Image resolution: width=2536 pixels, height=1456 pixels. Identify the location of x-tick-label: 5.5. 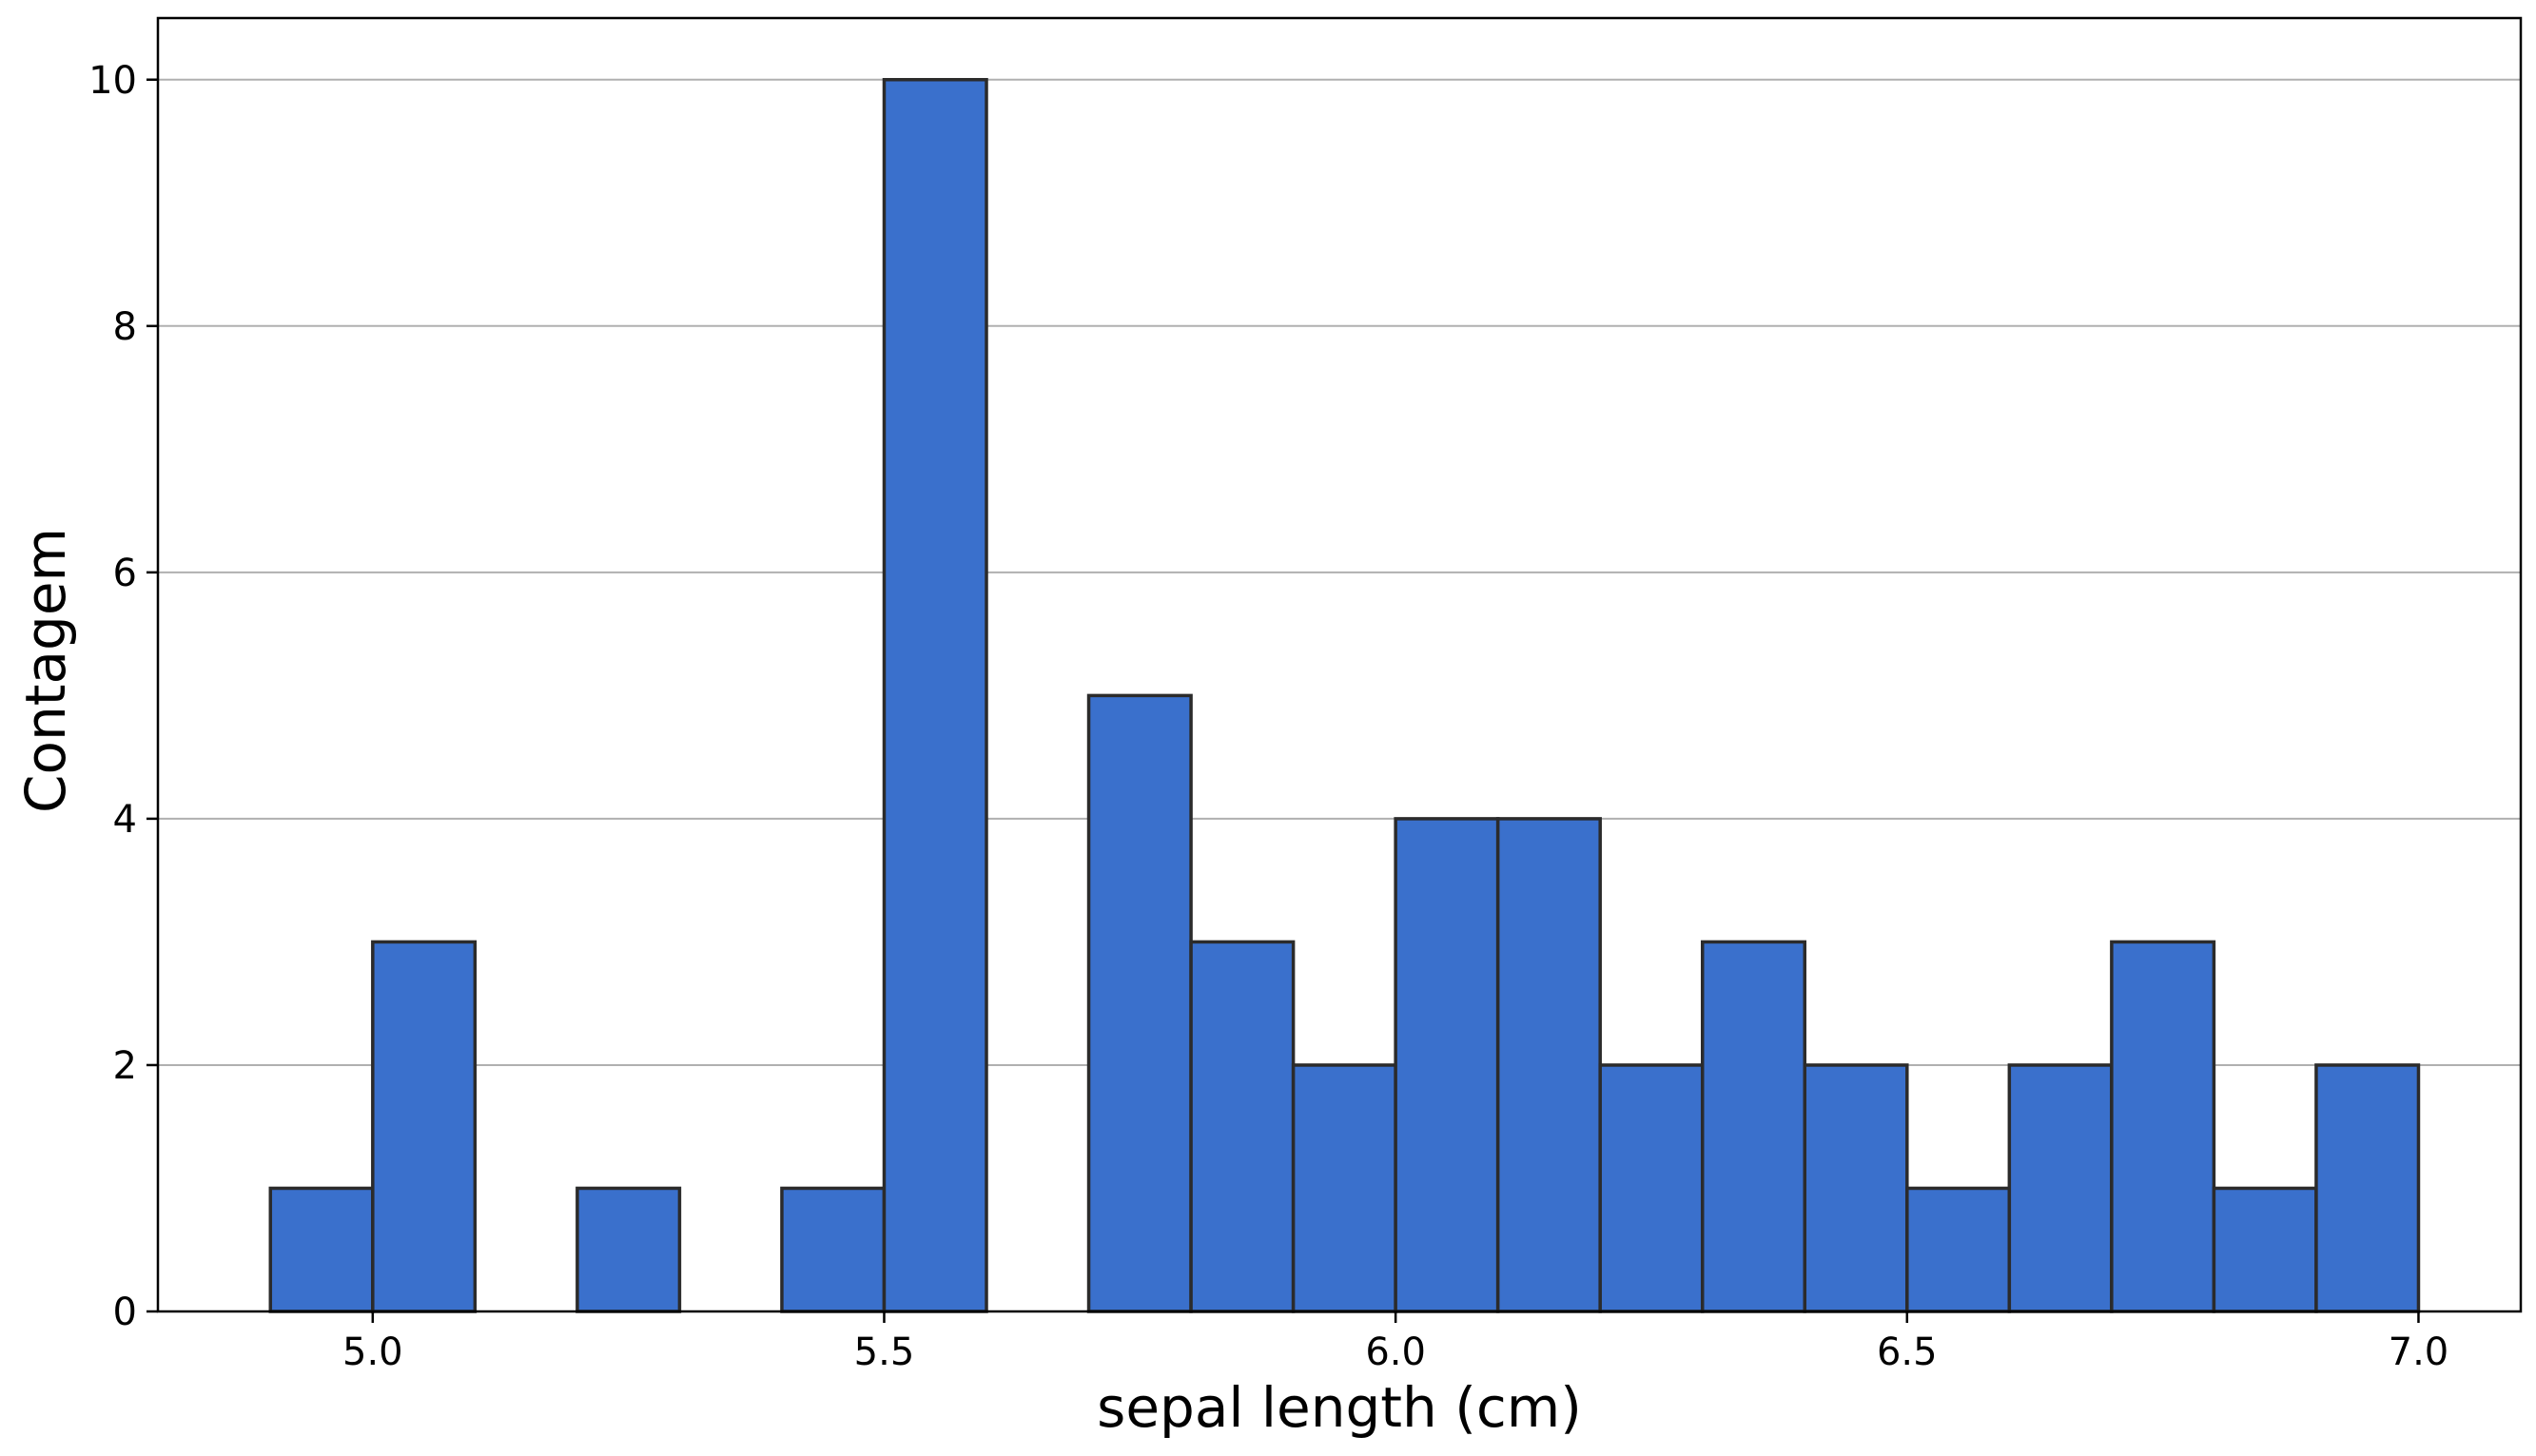
(884, 1352).